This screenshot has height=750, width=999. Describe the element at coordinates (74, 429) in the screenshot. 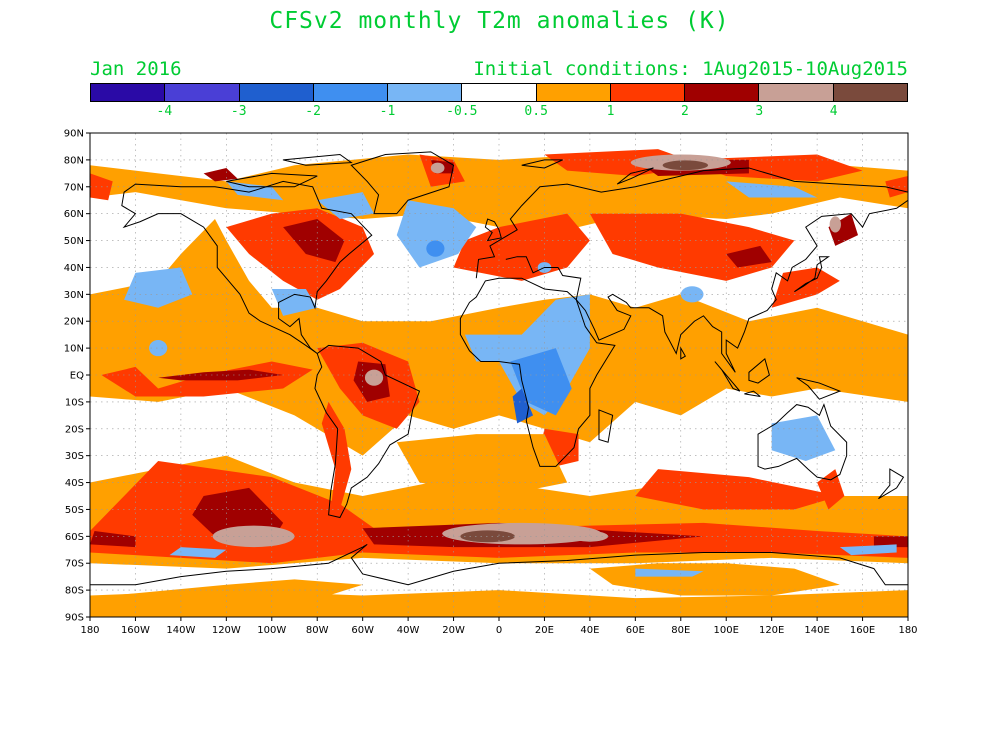

I see `lat-tick-label: 20S` at that location.